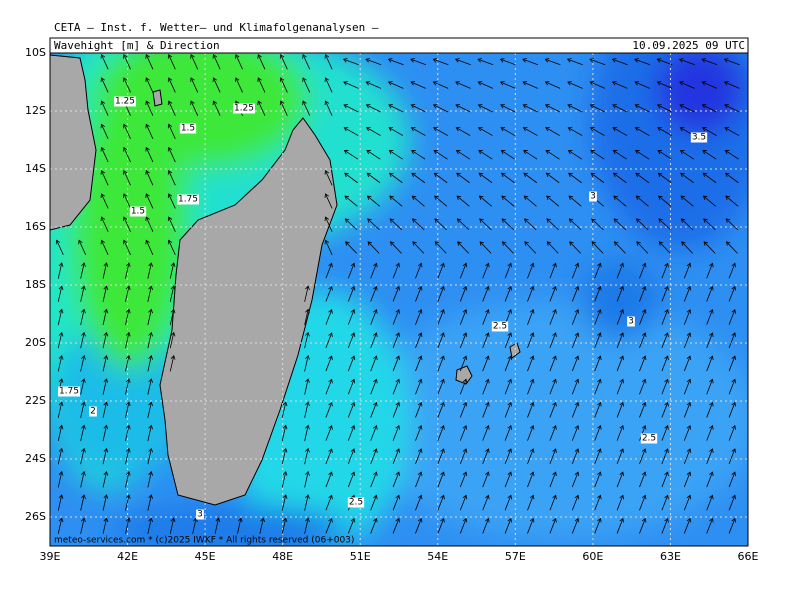  I want to click on label-bg, so click(138, 211).